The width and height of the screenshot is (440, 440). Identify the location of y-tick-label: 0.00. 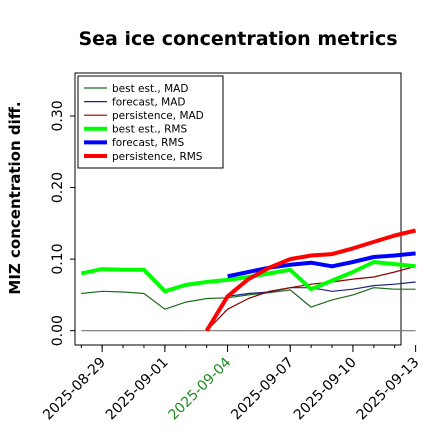
(58, 330).